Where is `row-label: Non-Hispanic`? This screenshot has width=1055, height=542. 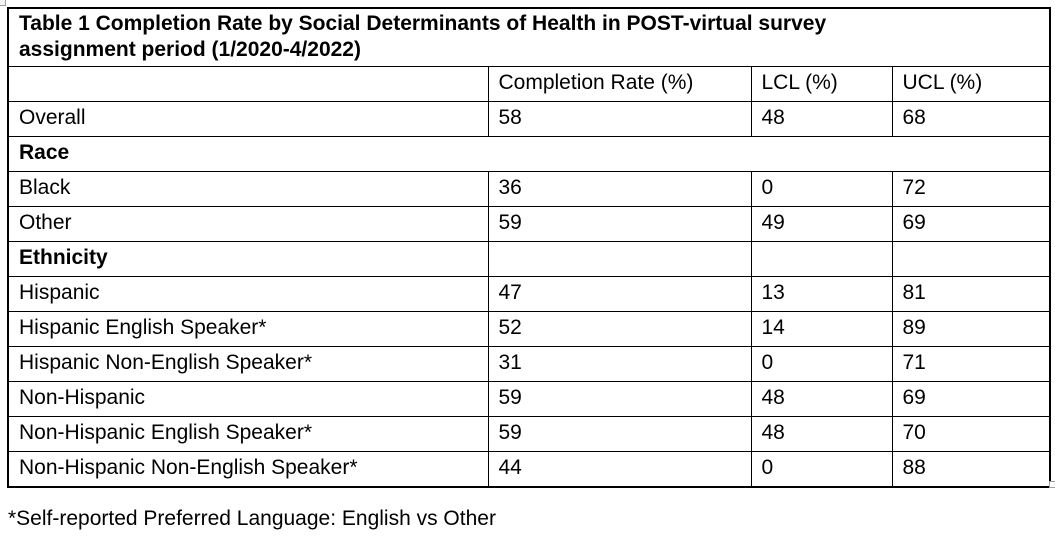
row-label: Non-Hispanic is located at coordinates (248, 398).